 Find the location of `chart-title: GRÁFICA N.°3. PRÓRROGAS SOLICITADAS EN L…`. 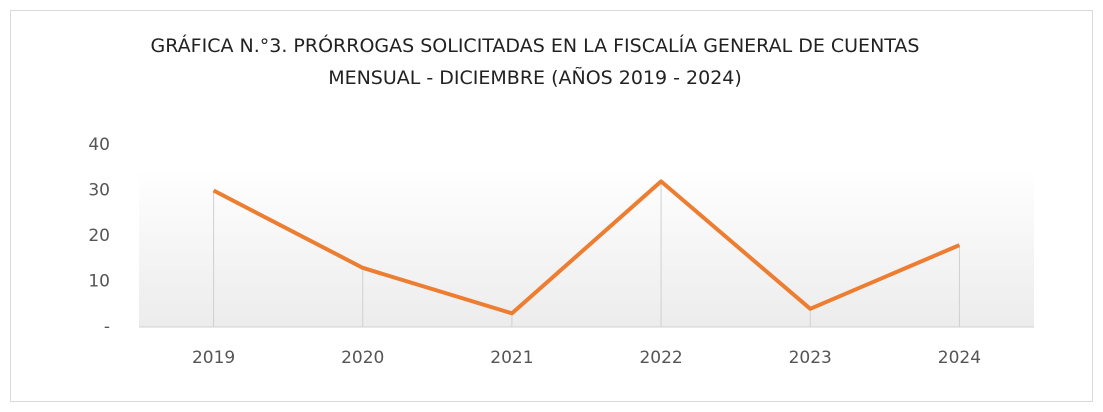

chart-title: GRÁFICA N.°3. PRÓRROGAS SOLICITADAS EN L… is located at coordinates (535, 46).